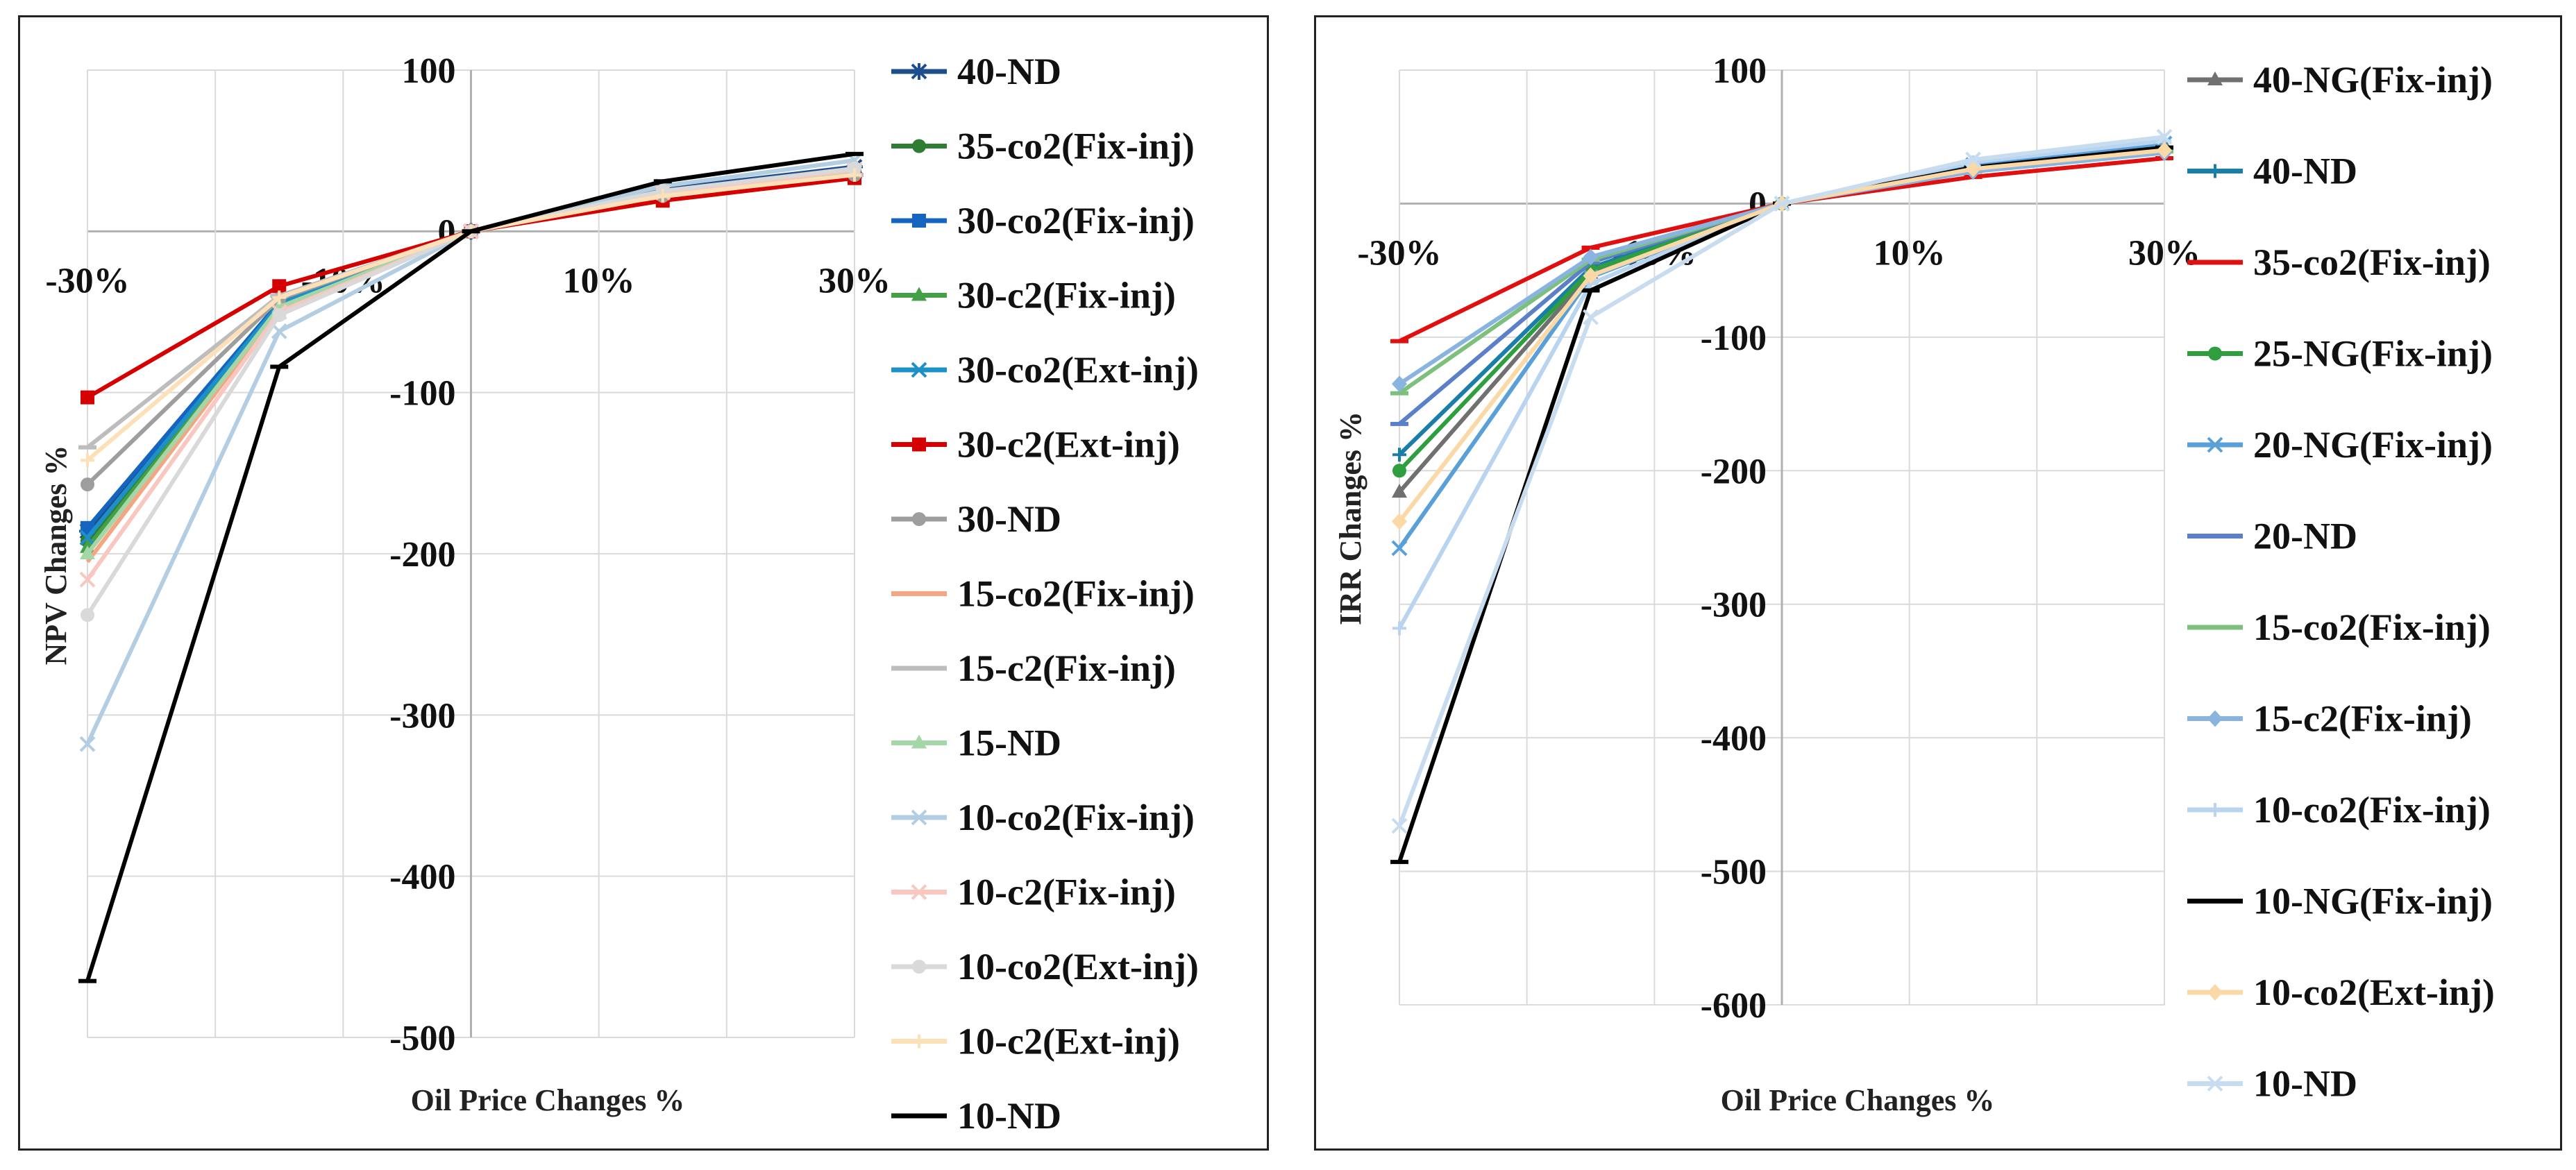 This screenshot has height=1170, width=2576. I want to click on irr-y-axis-title: IRR Changes %, so click(1350, 518).